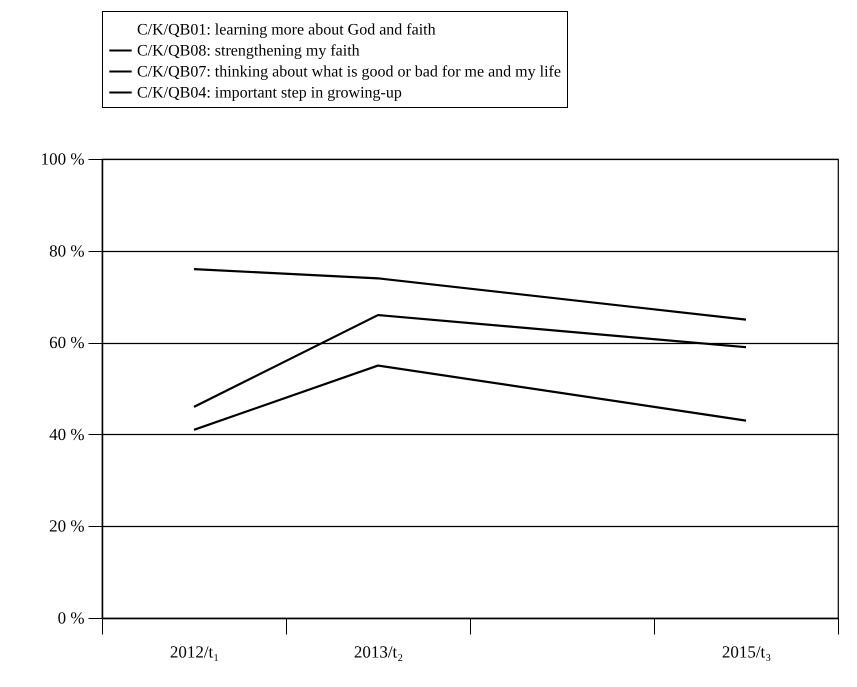  Describe the element at coordinates (286, 30) in the screenshot. I see `text: C/K/QB01: learning more about God and faith` at that location.